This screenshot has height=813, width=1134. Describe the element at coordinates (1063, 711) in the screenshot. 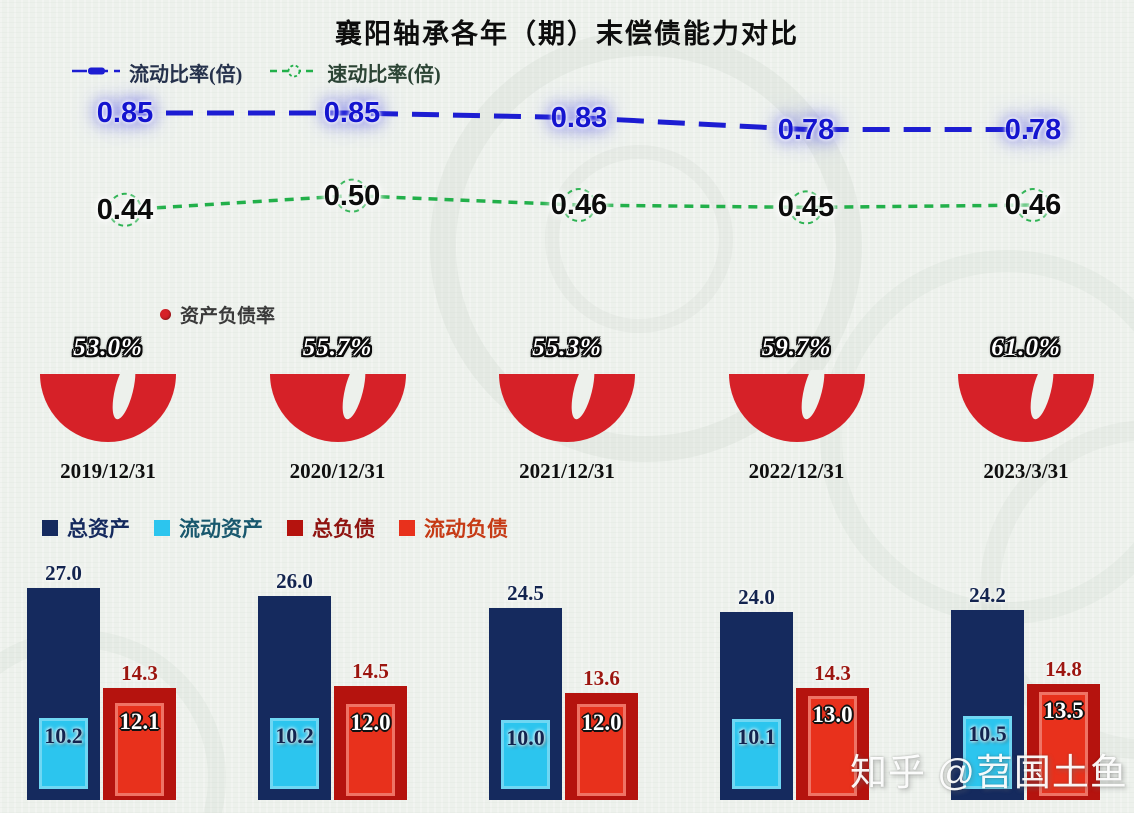

I see `current-liabilities-value: 13.5` at that location.